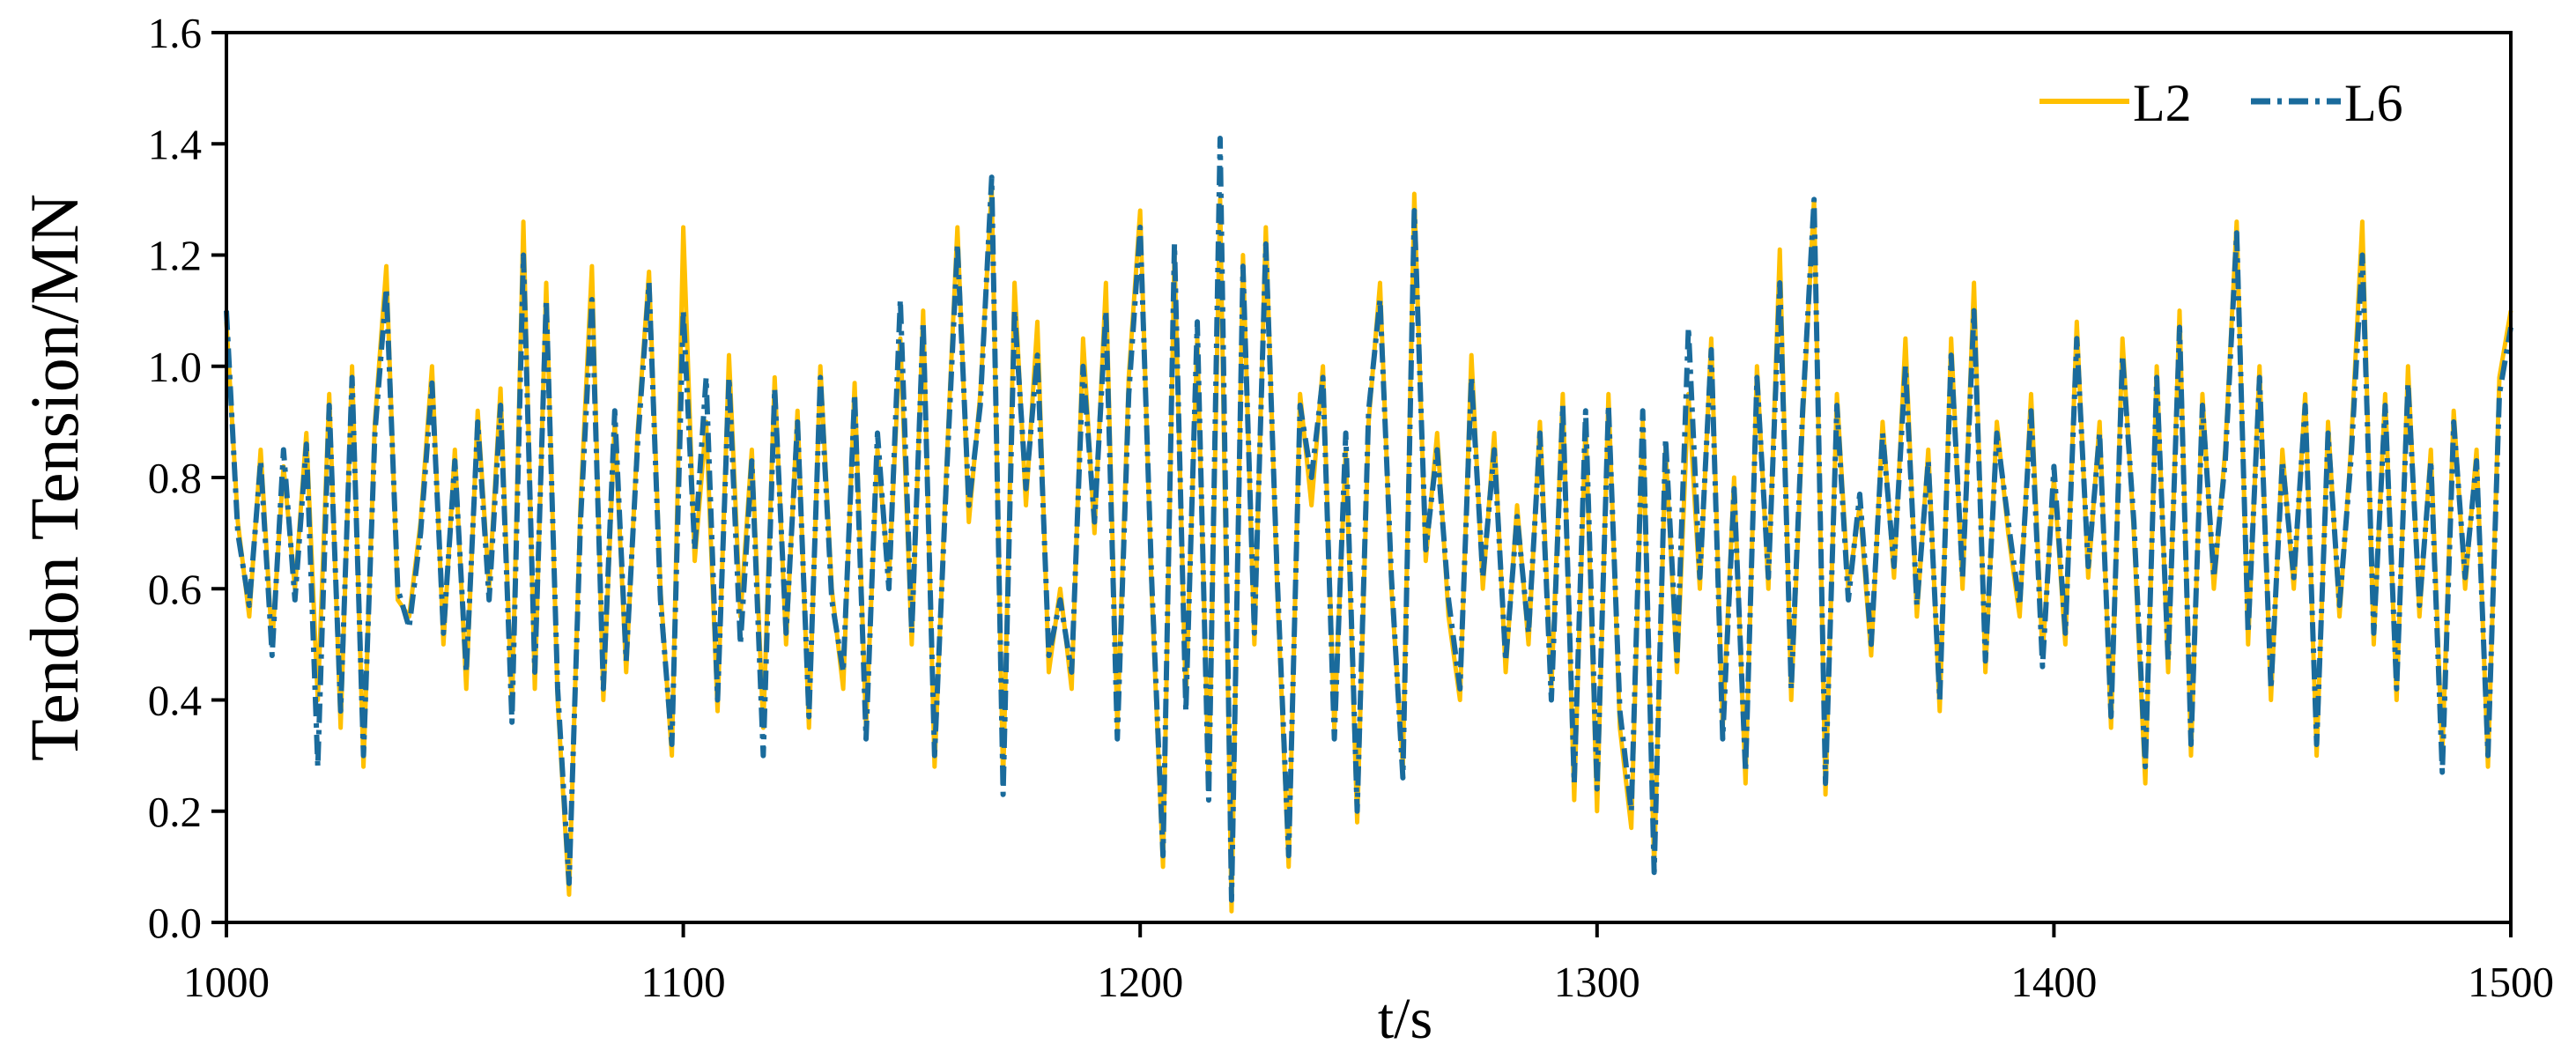 Image resolution: width=2576 pixels, height=1044 pixels. What do you see at coordinates (2373, 103) in the screenshot?
I see `legend-label: L6` at bounding box center [2373, 103].